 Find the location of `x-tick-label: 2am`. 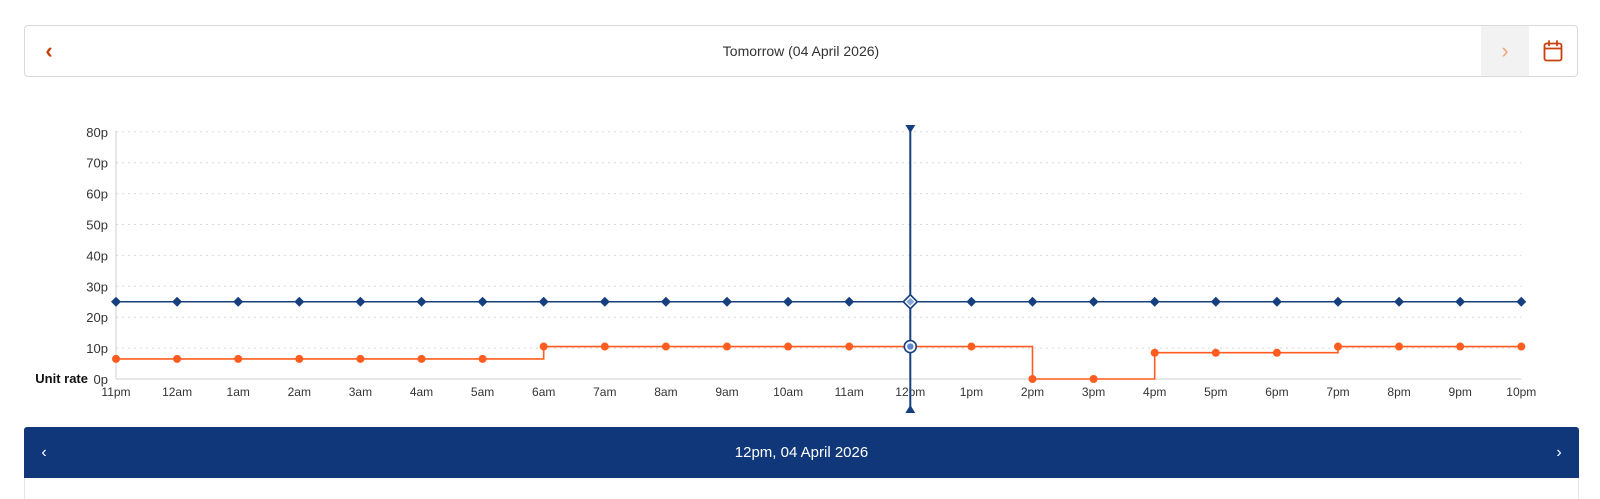

x-tick-label: 2am is located at coordinates (299, 392).